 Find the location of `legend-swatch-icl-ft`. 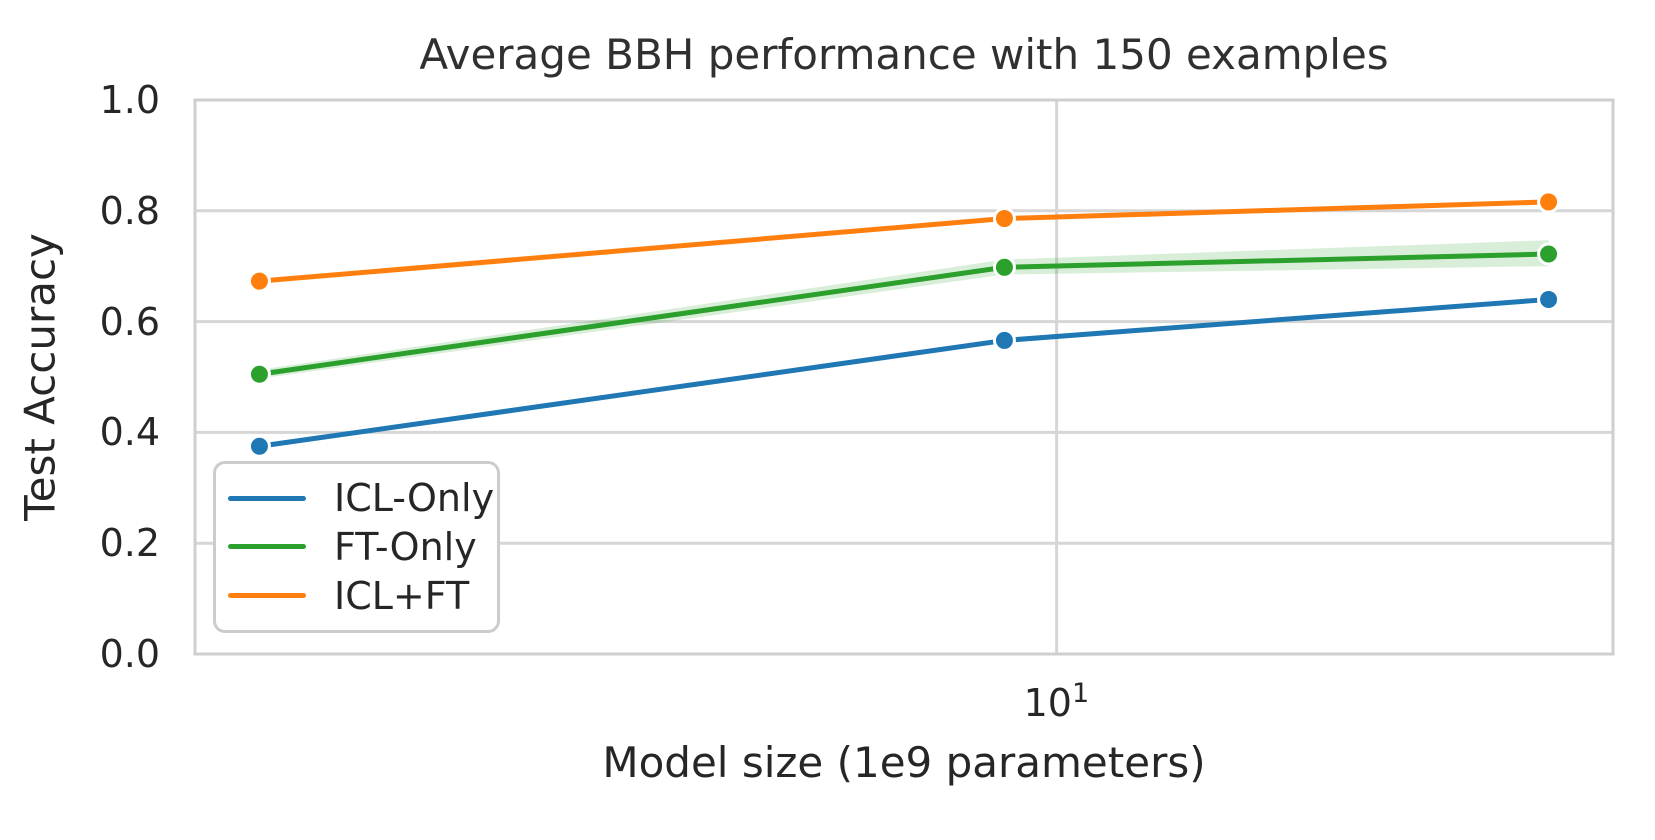

legend-swatch-icl-ft is located at coordinates (267, 596).